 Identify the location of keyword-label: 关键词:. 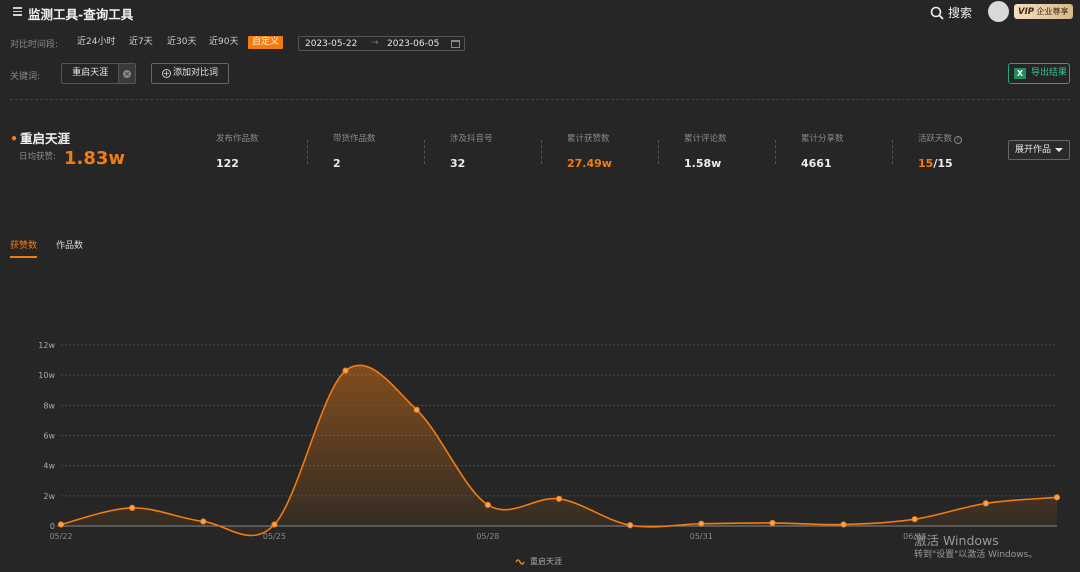
(25, 77).